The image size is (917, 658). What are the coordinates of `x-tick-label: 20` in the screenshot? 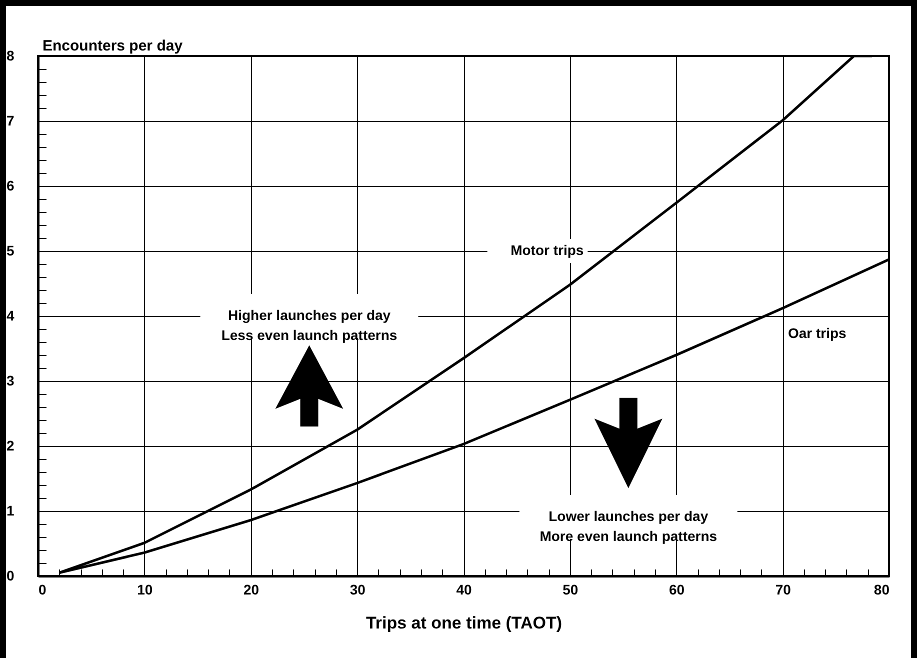 It's located at (251, 590).